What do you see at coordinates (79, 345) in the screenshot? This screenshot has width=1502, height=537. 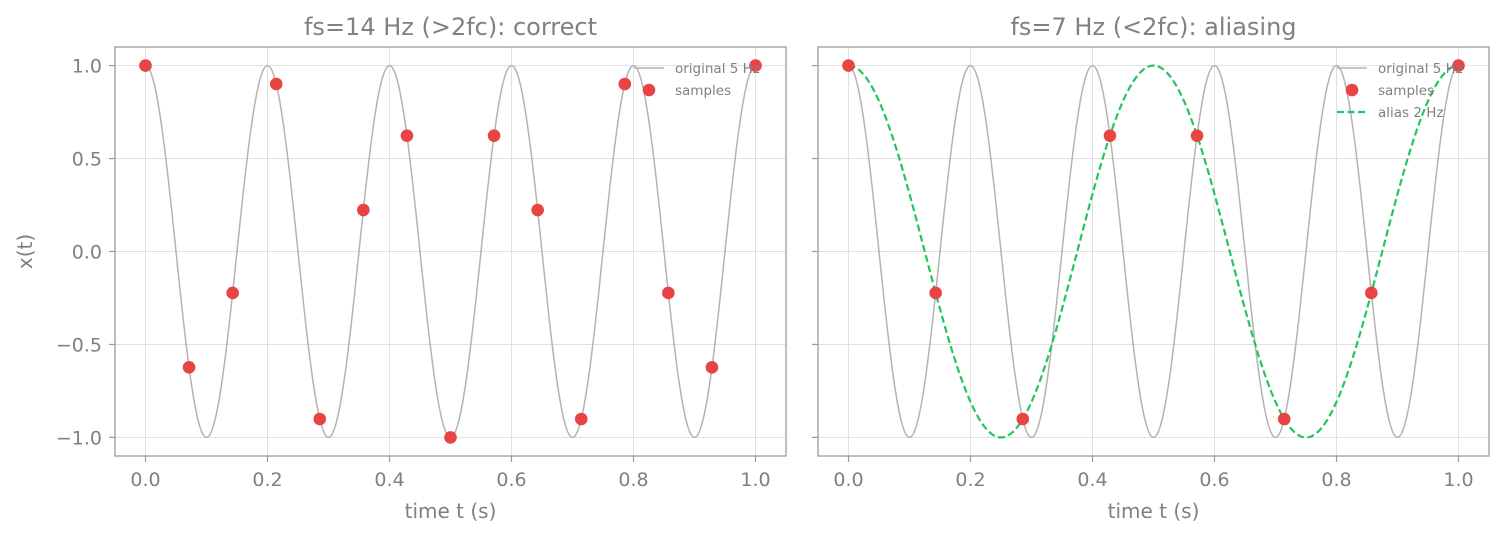 I see `left-y-tick-label: −0.5` at bounding box center [79, 345].